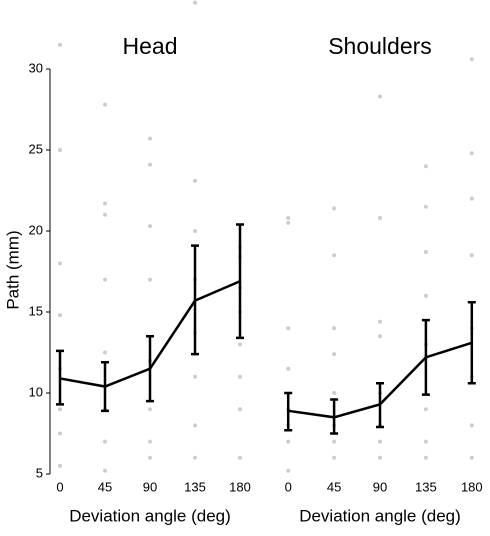  Describe the element at coordinates (36, 229) in the screenshot. I see `y-tick-label: 20` at that location.